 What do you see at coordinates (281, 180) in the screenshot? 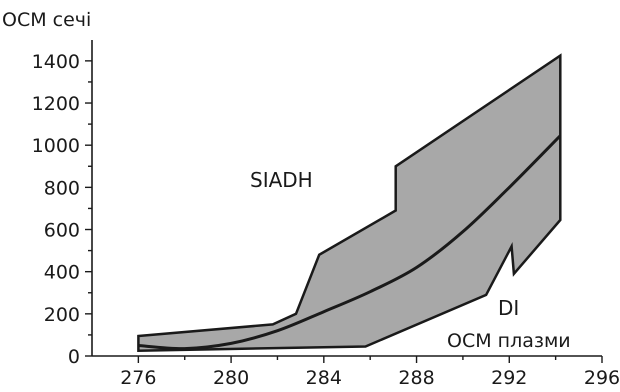
I see `siadh-label: SIADH` at bounding box center [281, 180].